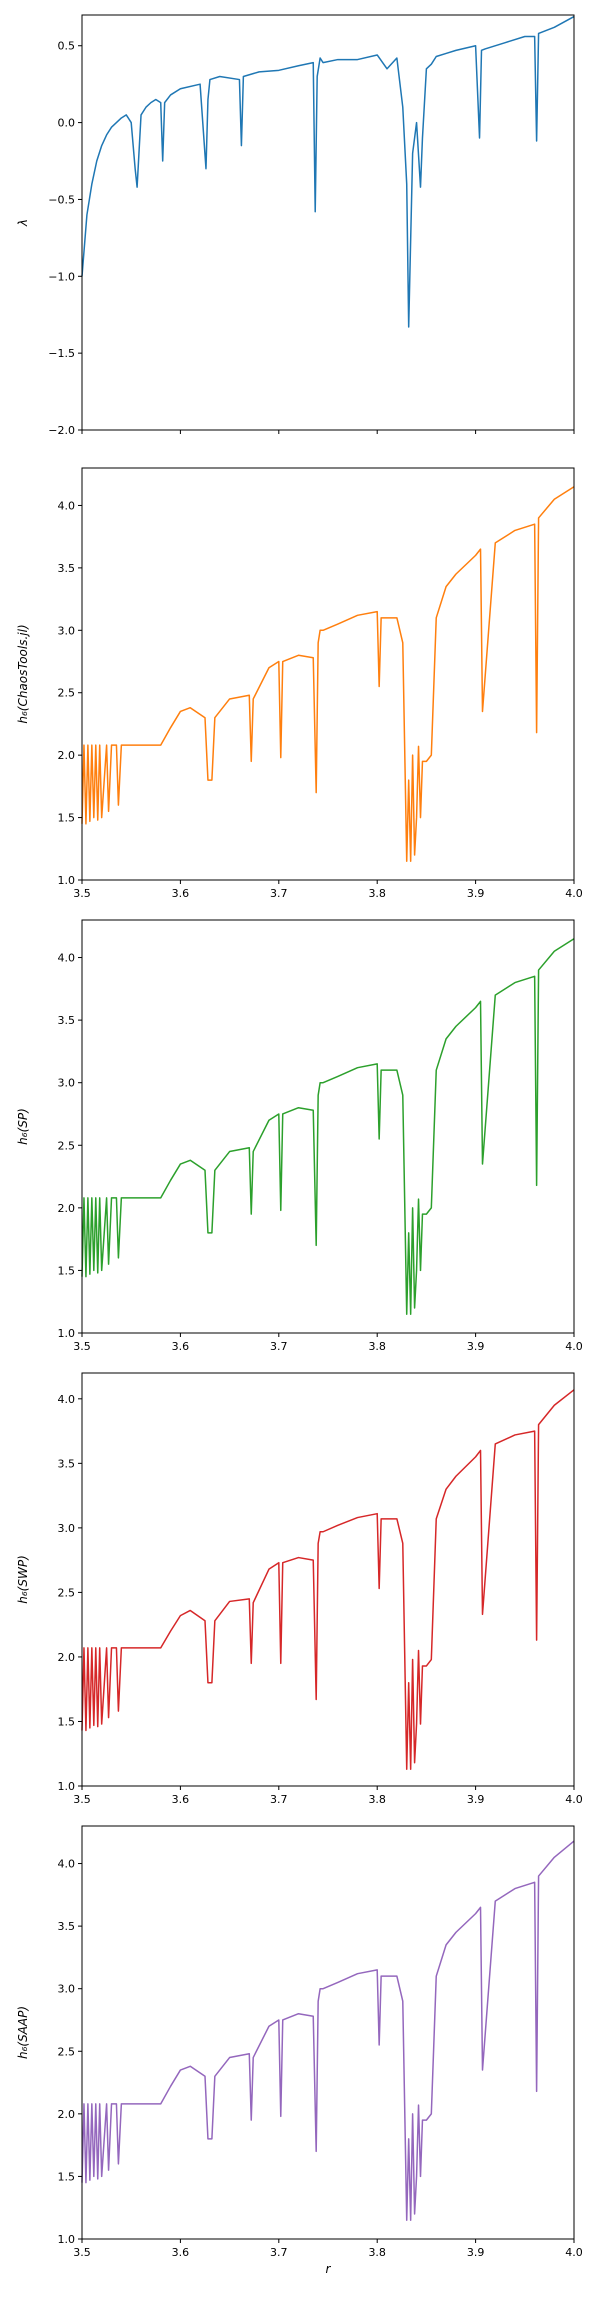 Image resolution: width=600 pixels, height=2300 pixels. Describe the element at coordinates (67, 123) in the screenshot. I see `y-tick-label: 0.0` at that location.